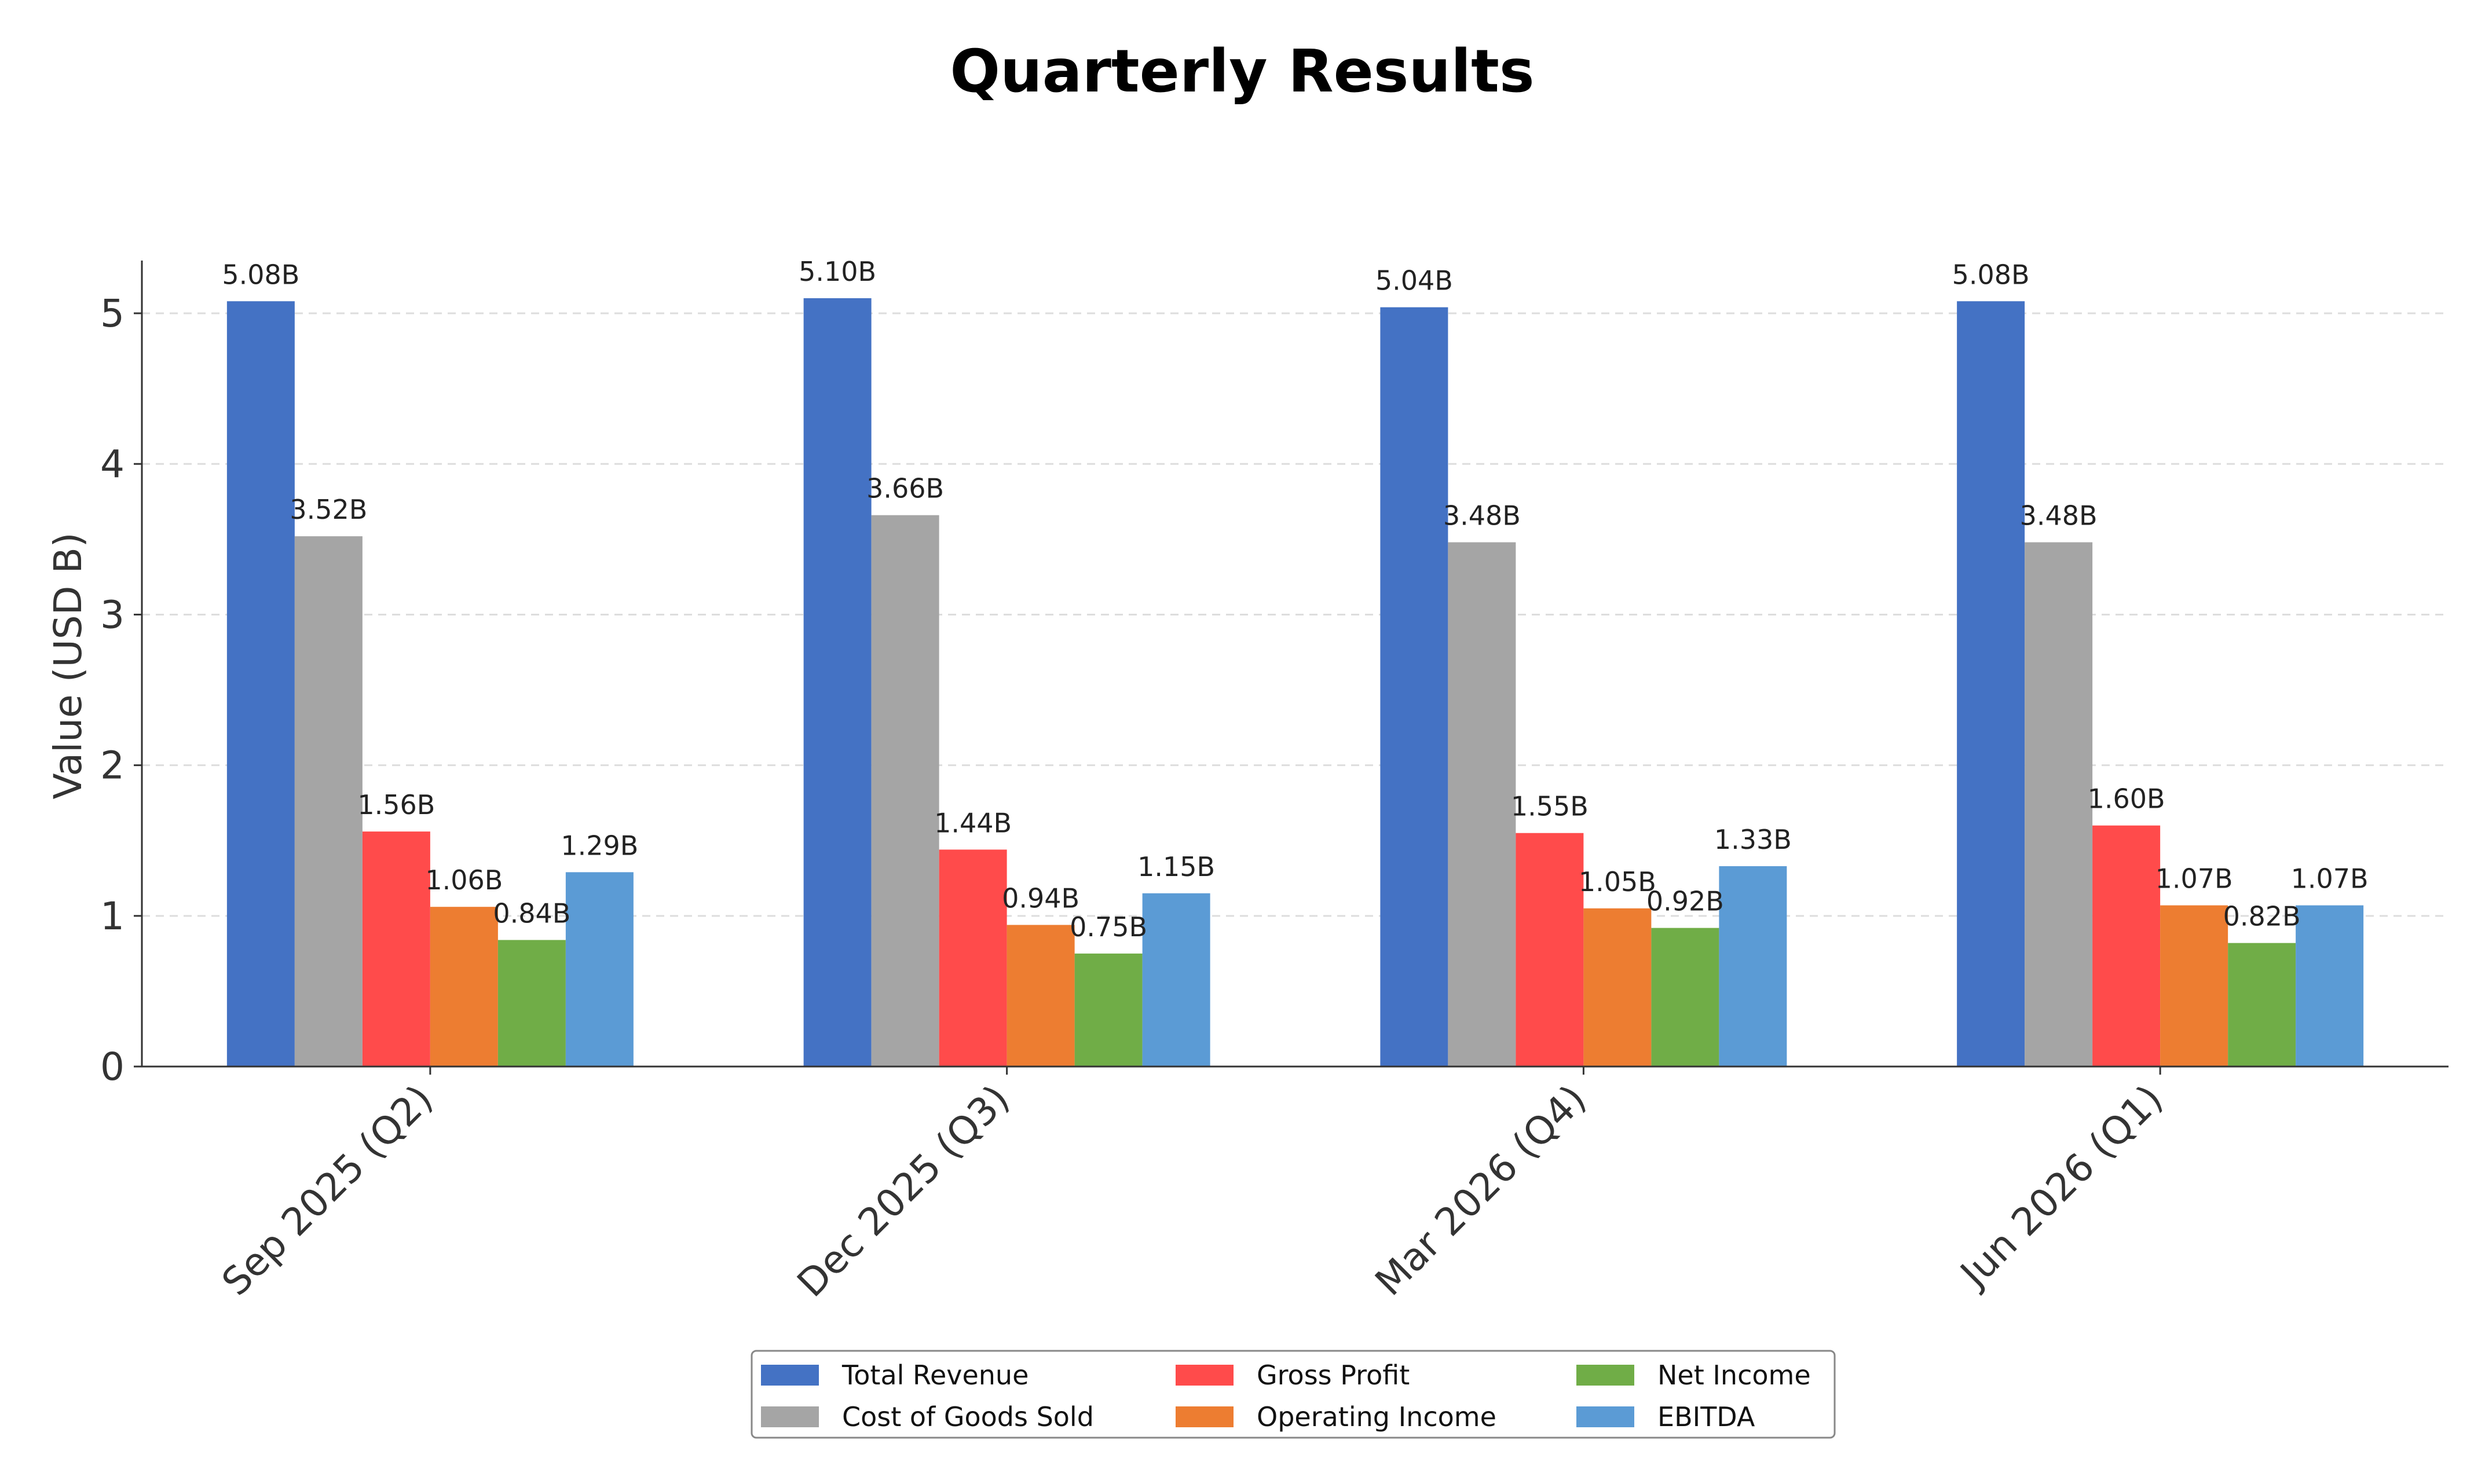  Describe the element at coordinates (1176, 866) in the screenshot. I see `data-label: 1.15B` at that location.